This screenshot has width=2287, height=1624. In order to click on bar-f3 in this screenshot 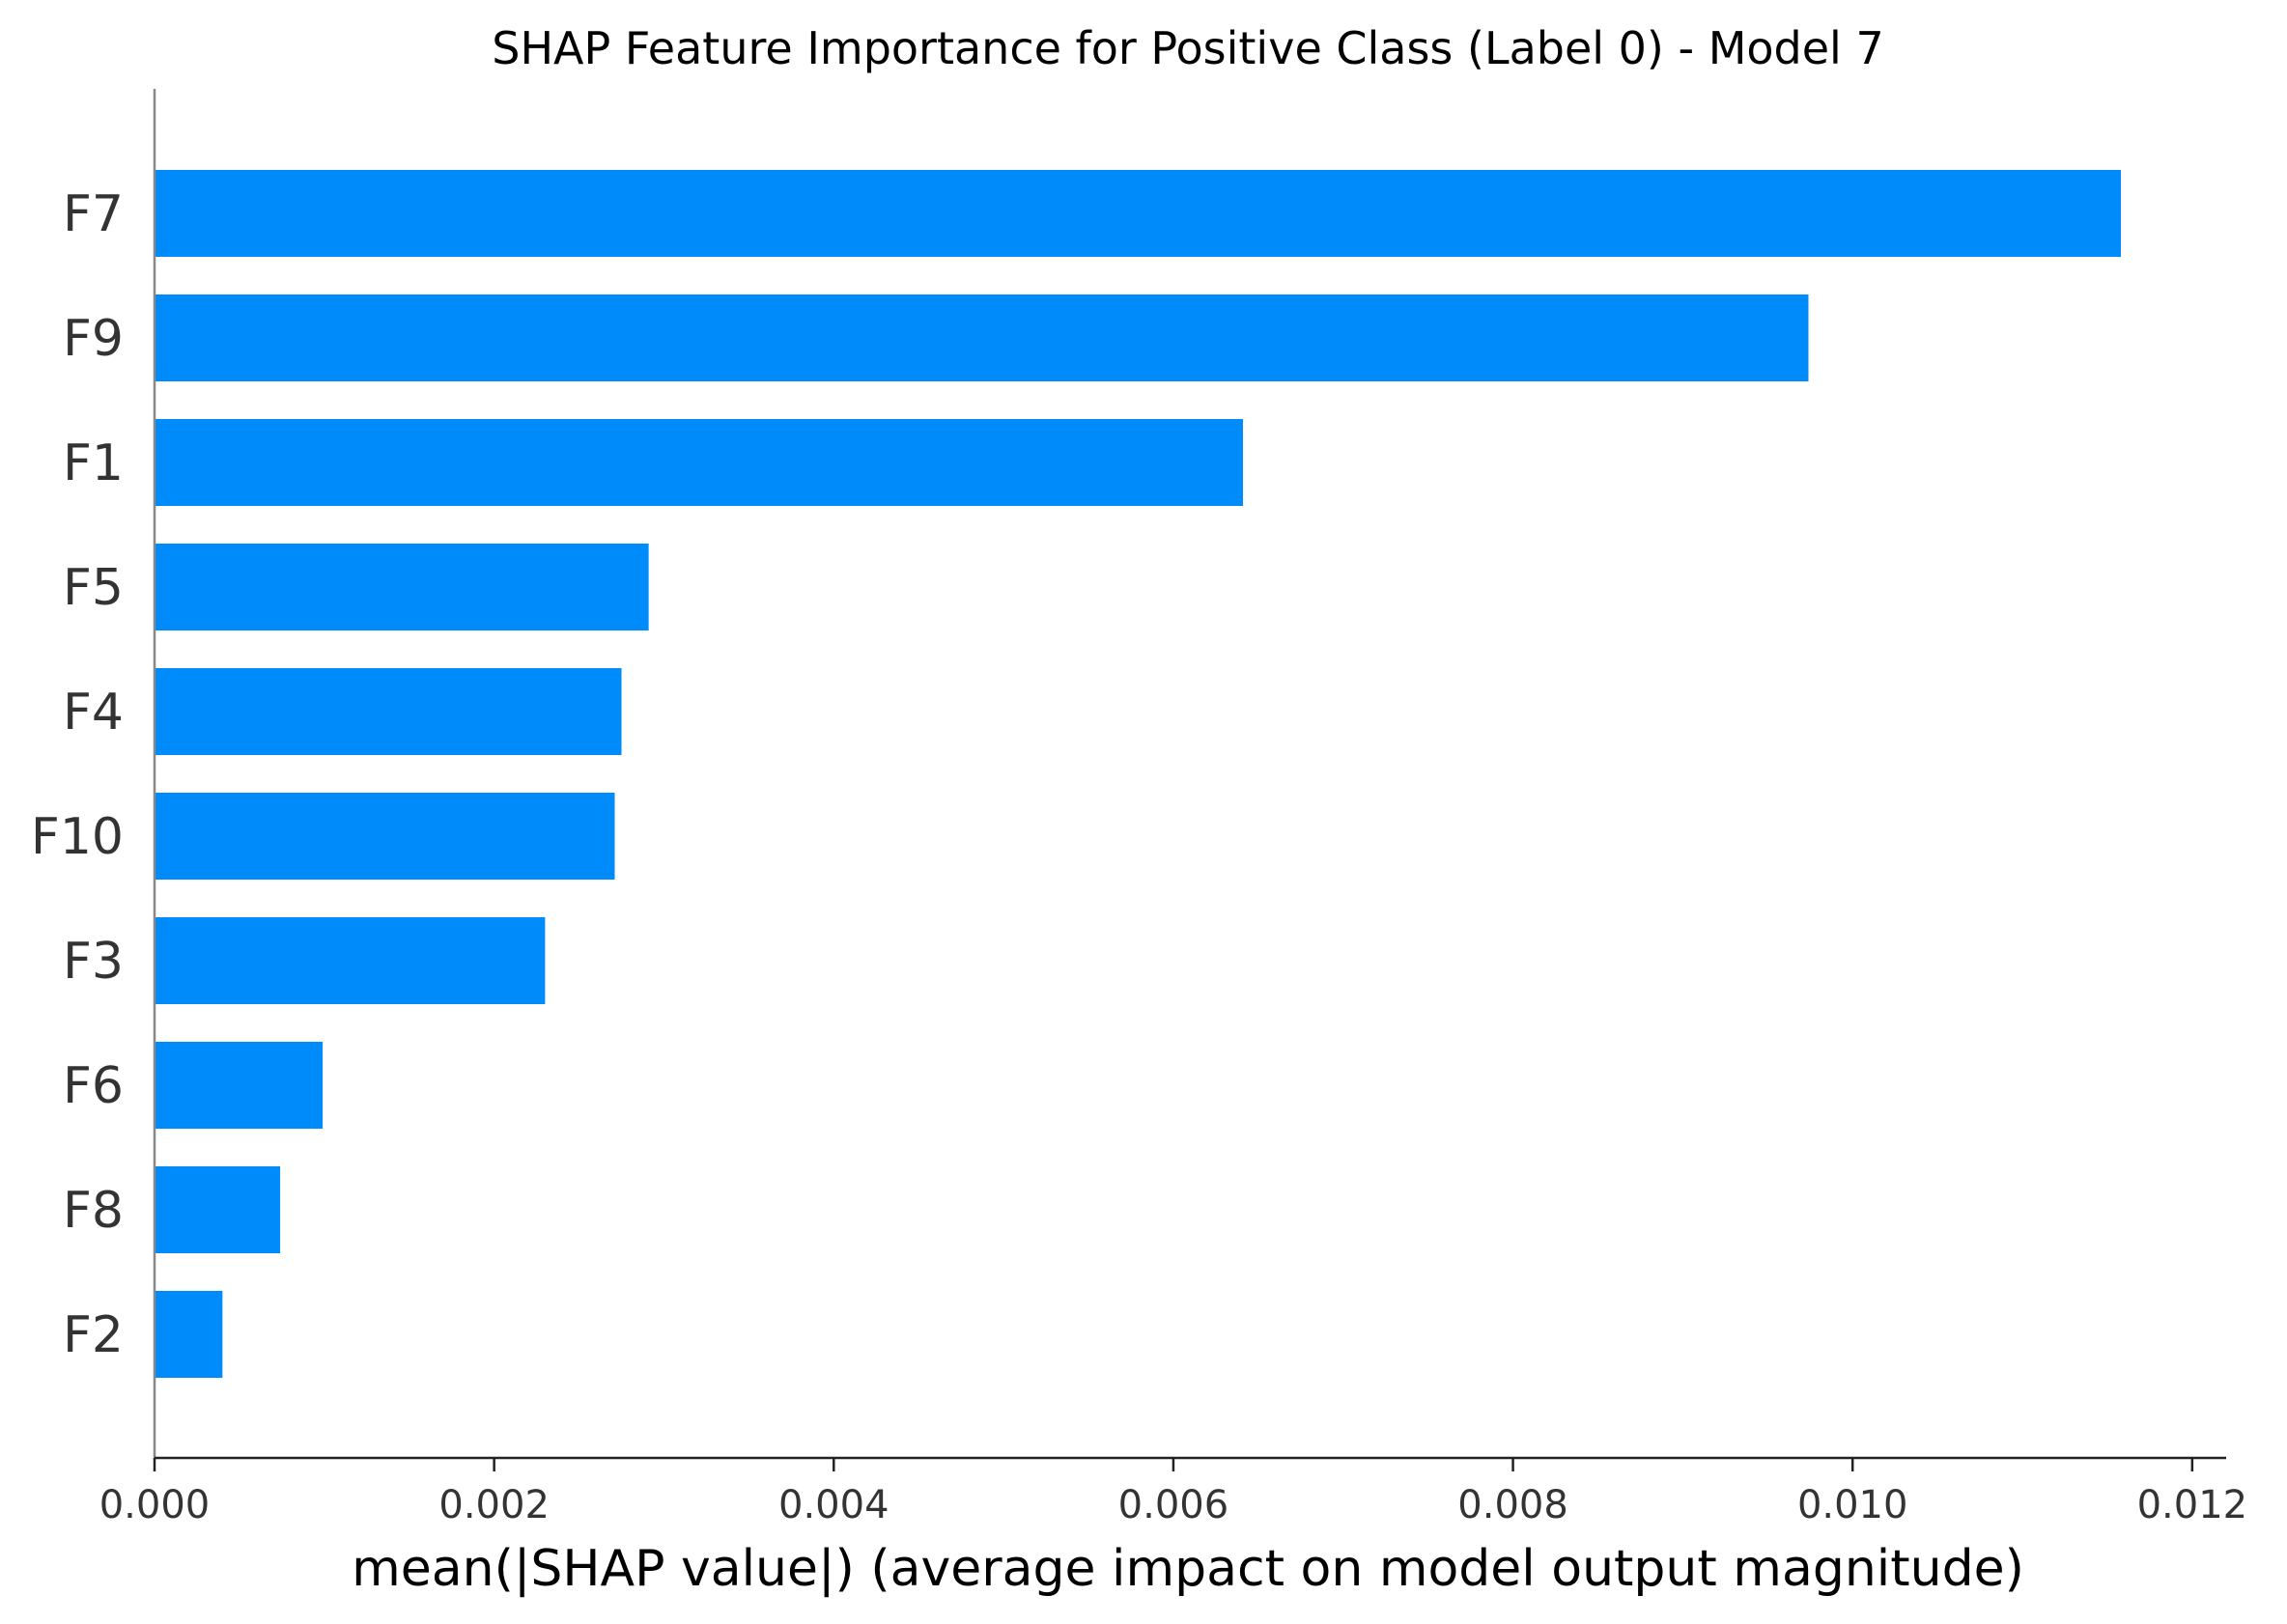, I will do `click(351, 961)`.